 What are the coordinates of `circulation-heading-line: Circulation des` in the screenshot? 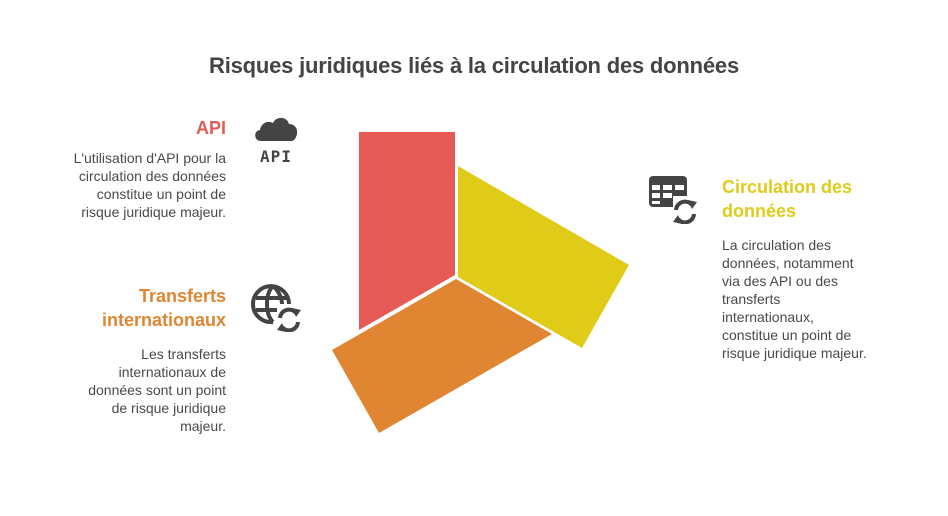 It's located at (787, 187).